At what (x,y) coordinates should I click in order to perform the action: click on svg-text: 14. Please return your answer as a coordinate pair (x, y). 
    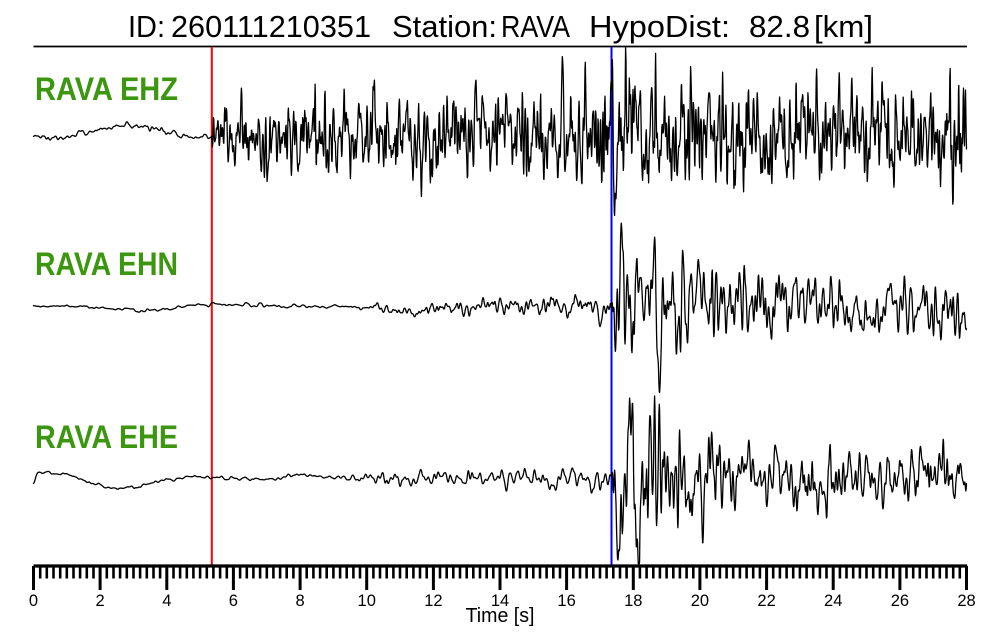
    Looking at the image, I should click on (500, 601).